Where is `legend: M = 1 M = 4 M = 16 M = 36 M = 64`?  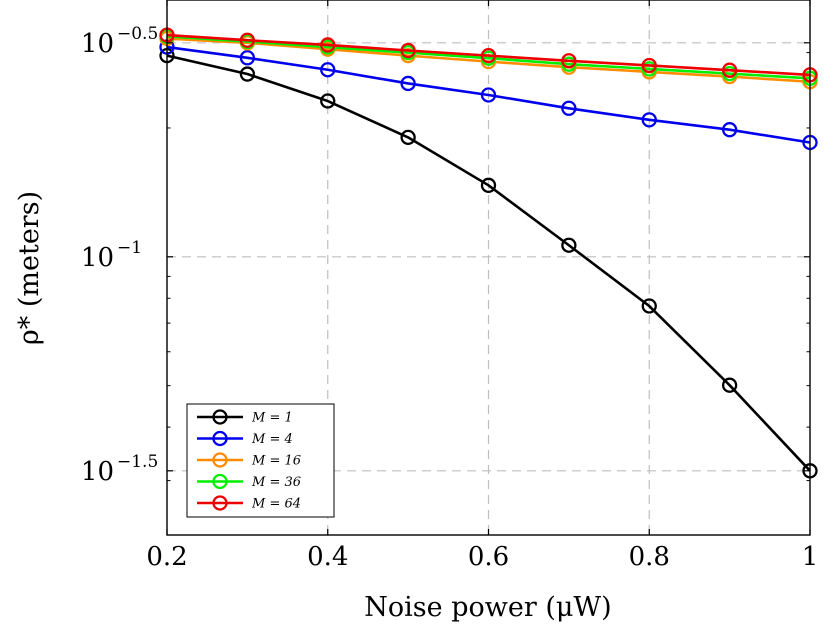 legend: M = 1 M = 4 M = 16 M = 36 M = 64 is located at coordinates (260, 460).